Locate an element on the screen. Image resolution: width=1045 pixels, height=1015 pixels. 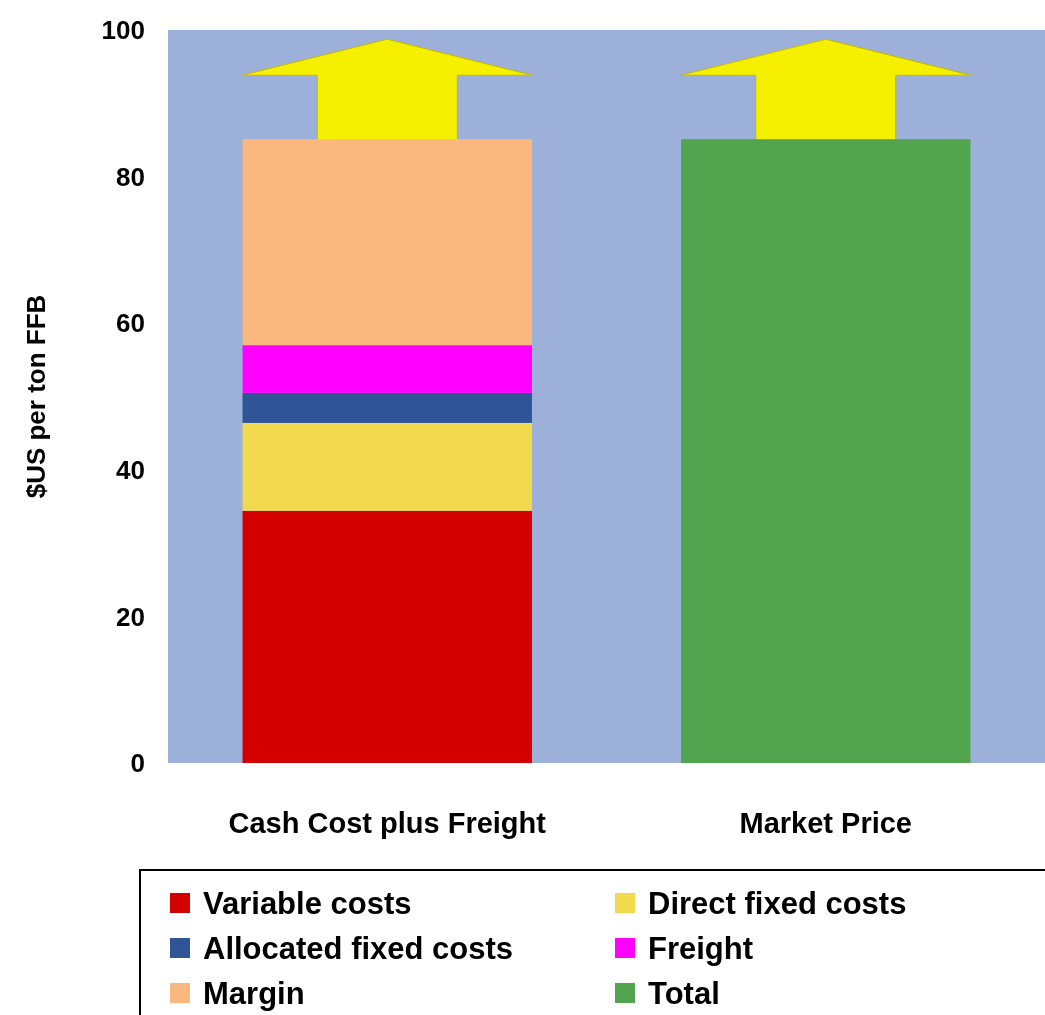
legend-label: Margin is located at coordinates (254, 993).